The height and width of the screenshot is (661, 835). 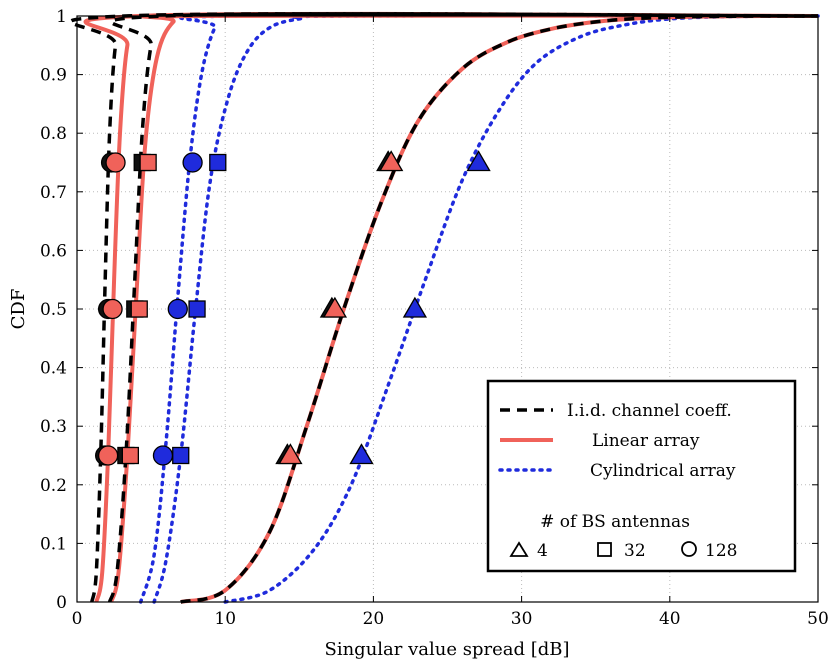 I want to click on legend-marker-label-32: 32, so click(x=635, y=551).